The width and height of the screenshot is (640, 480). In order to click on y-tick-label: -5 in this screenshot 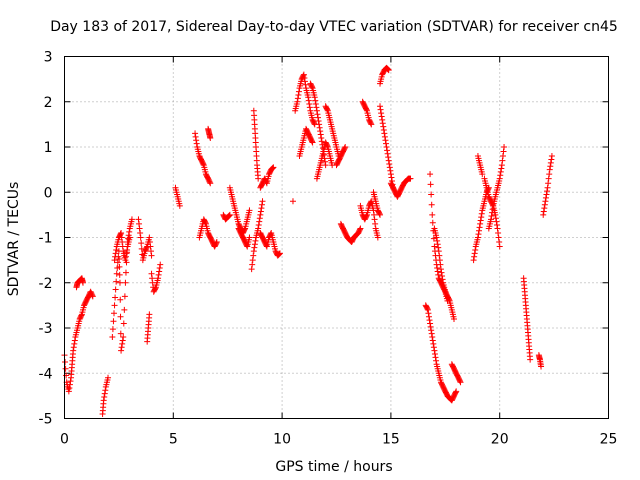, I will do `click(46, 420)`.